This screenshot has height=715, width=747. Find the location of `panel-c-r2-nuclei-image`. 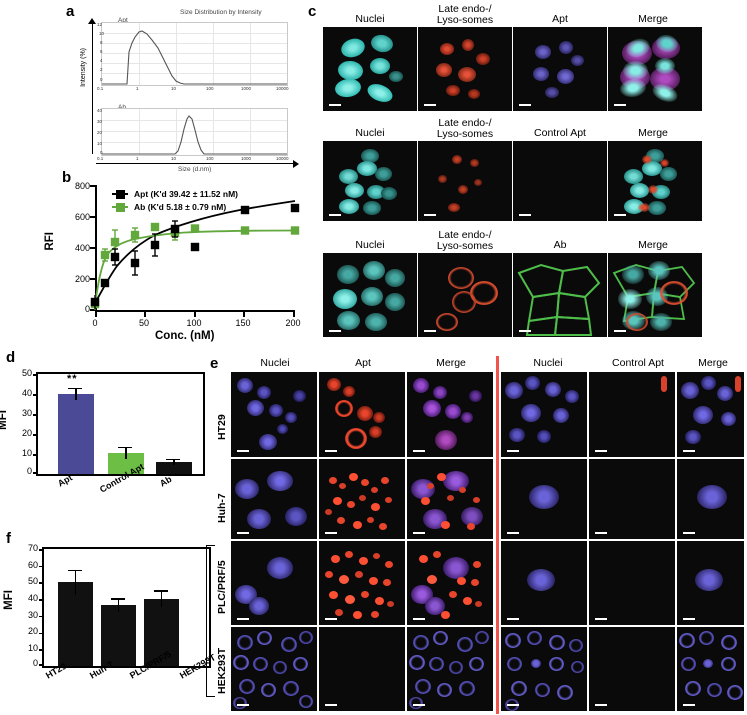

panel-c-r2-nuclei-image is located at coordinates (370, 181).